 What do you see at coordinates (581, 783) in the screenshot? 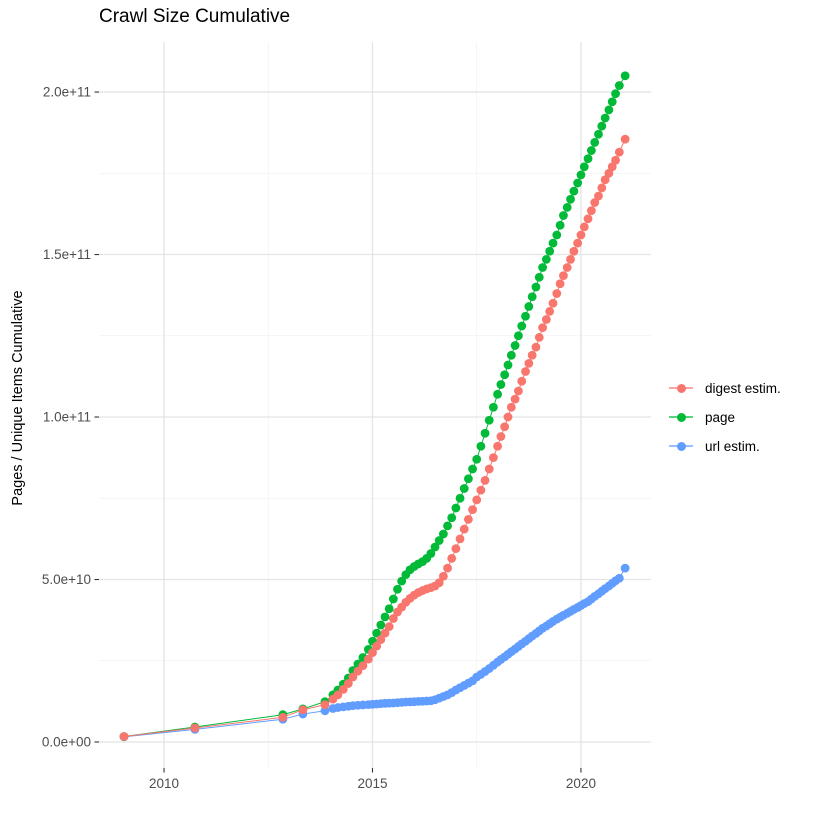
I see `x-tick-label: 2020` at bounding box center [581, 783].